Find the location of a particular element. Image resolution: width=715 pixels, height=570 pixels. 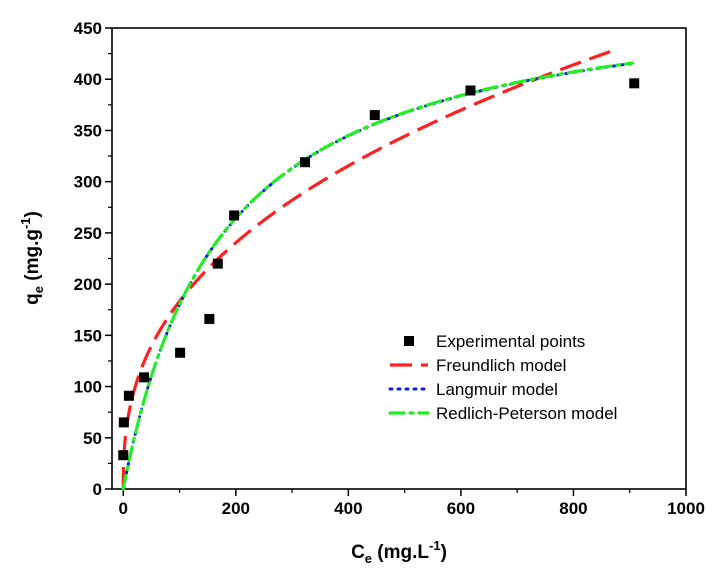

y-tick-label: 300 is located at coordinates (88, 182).